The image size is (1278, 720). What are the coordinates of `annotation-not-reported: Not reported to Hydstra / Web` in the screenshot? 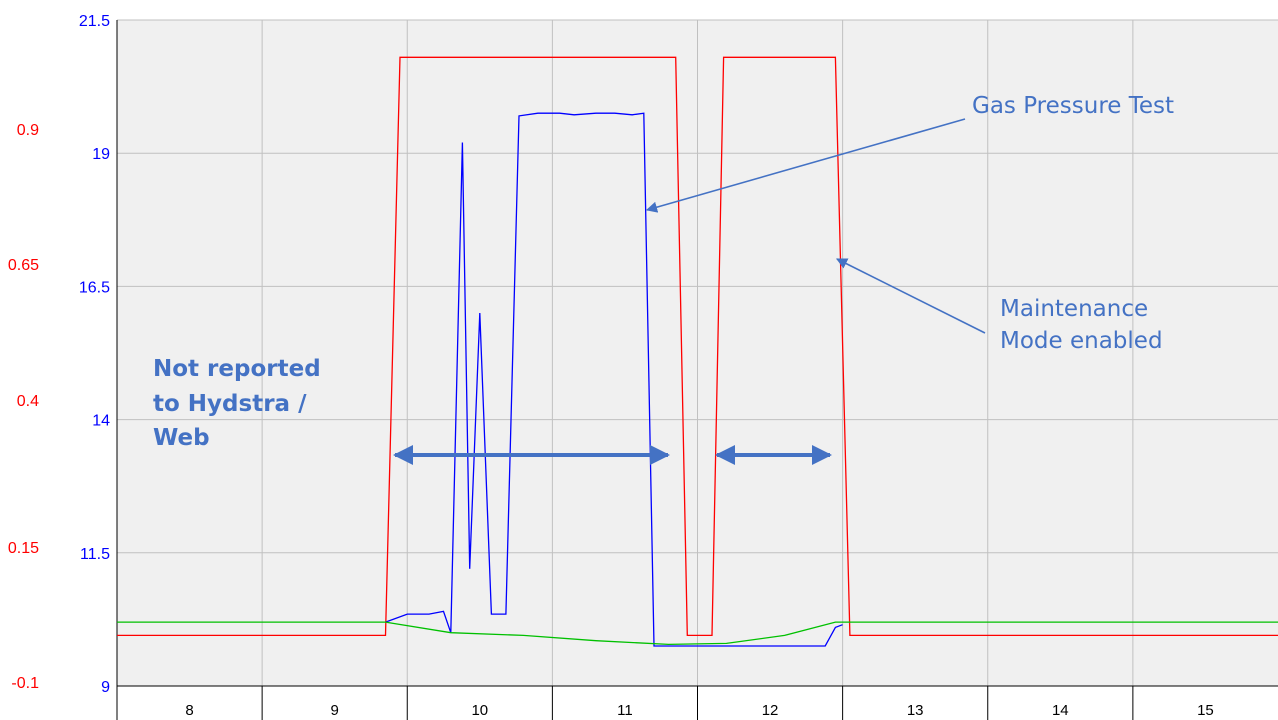 It's located at (237, 404).